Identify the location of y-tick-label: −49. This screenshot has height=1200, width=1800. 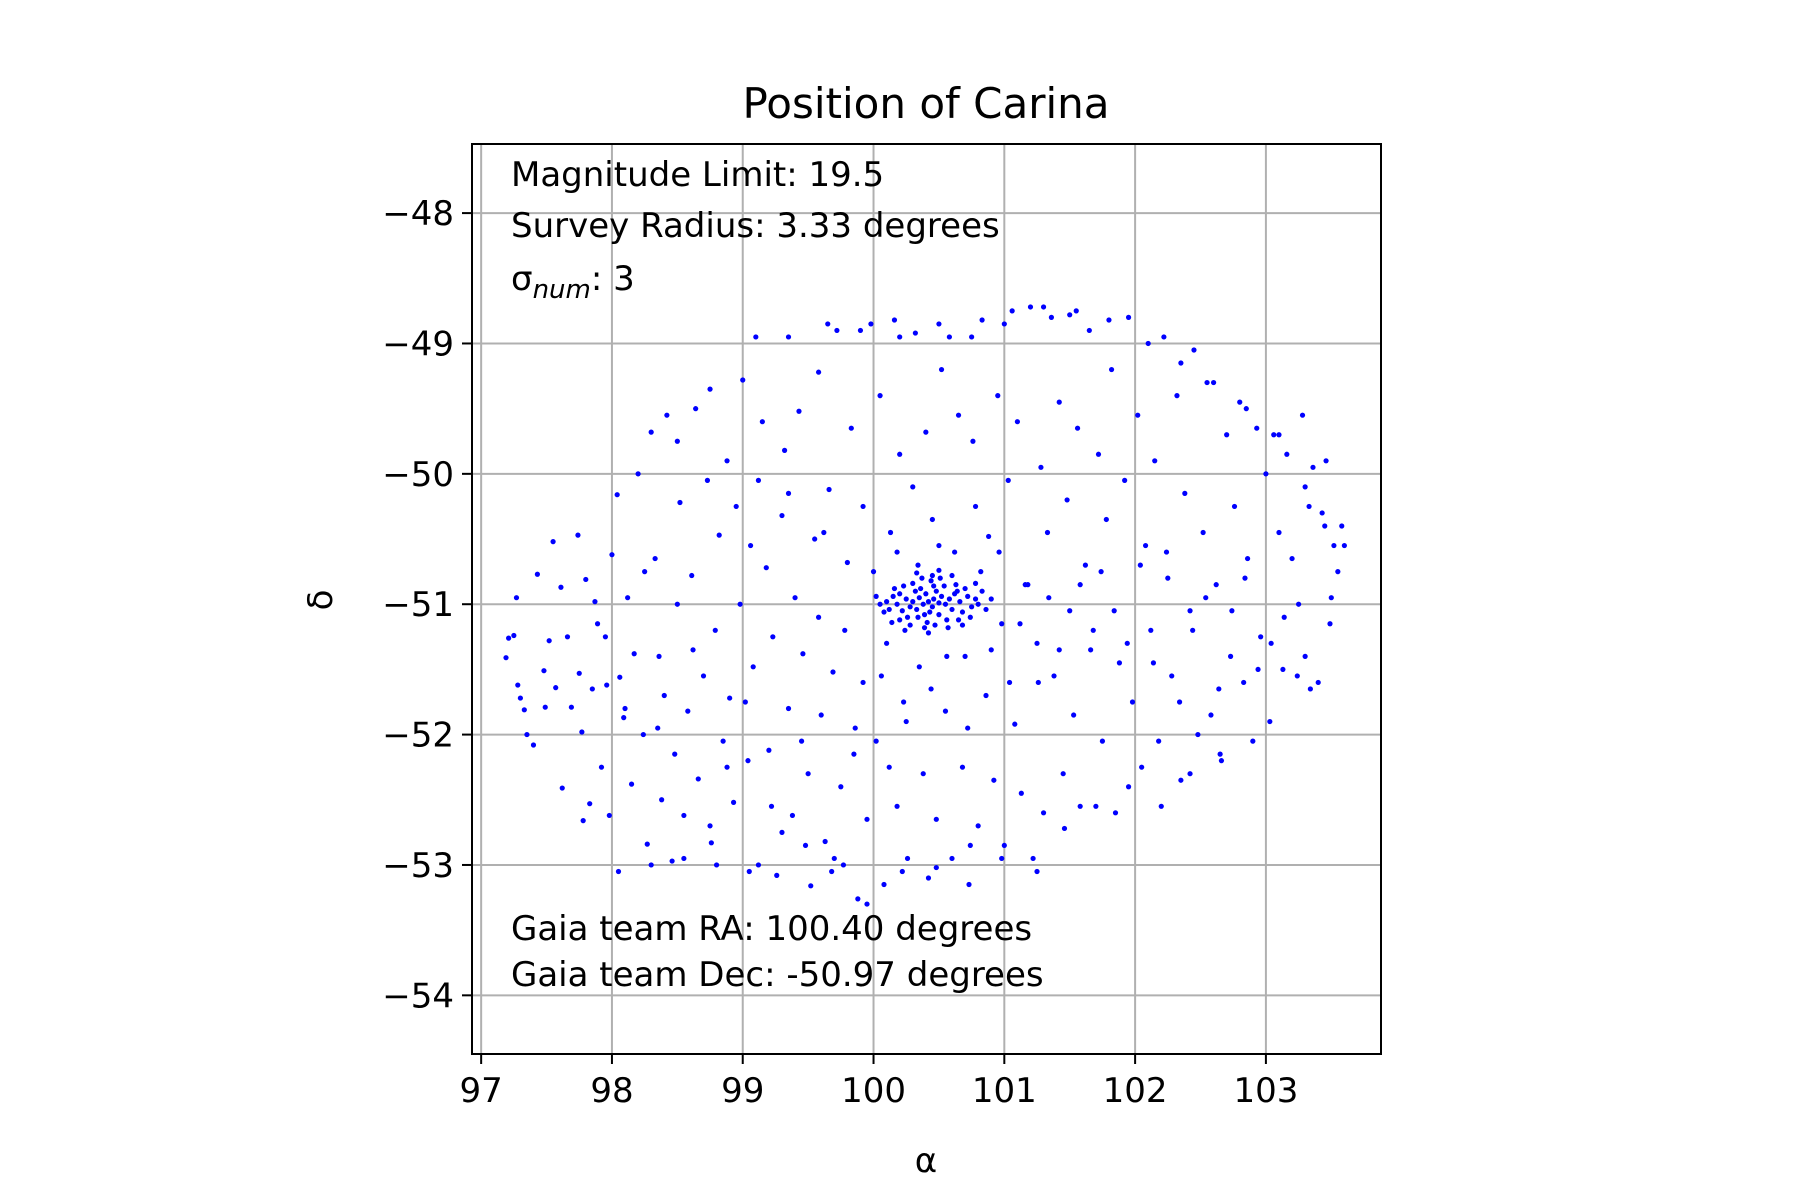
(418, 344).